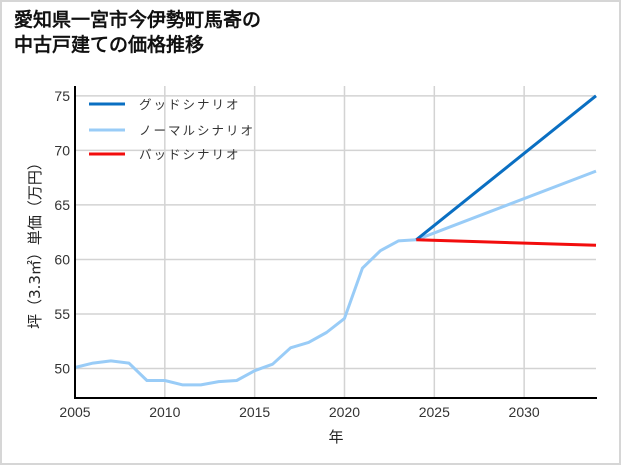 Image resolution: width=621 pixels, height=465 pixels. I want to click on y-axis-label: 坪（3.3㎡）単価（万円）, so click(35, 242).